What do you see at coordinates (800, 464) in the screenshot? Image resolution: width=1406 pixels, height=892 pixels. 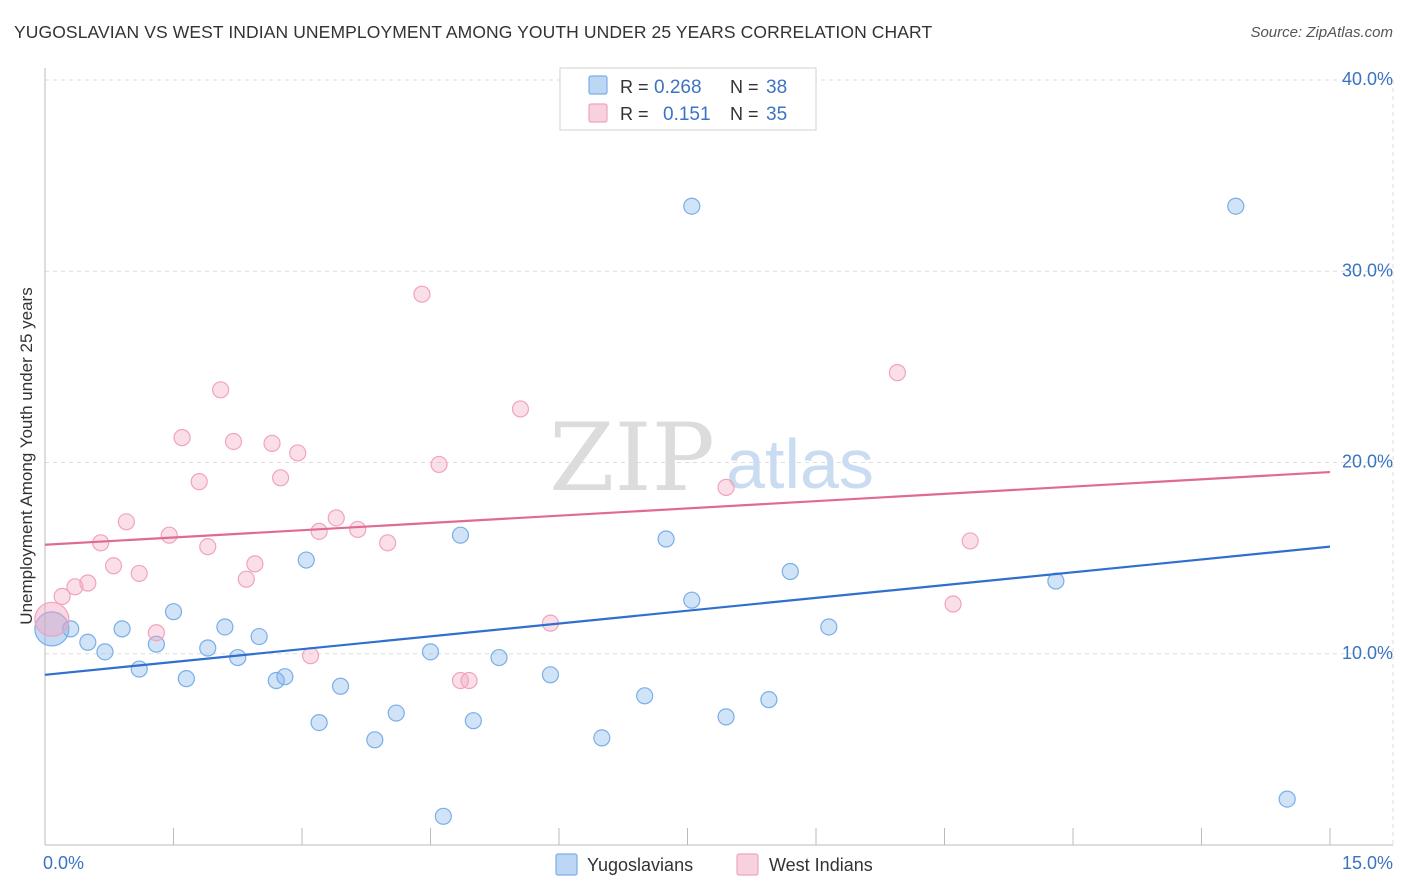 I see `watermark-atlas: atlas` at bounding box center [800, 464].